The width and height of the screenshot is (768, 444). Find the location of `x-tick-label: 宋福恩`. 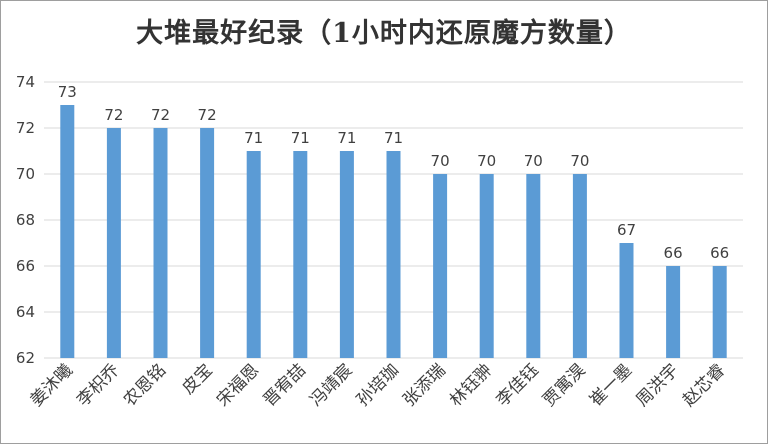

x-tick-label: 宋福恩 is located at coordinates (238, 385).